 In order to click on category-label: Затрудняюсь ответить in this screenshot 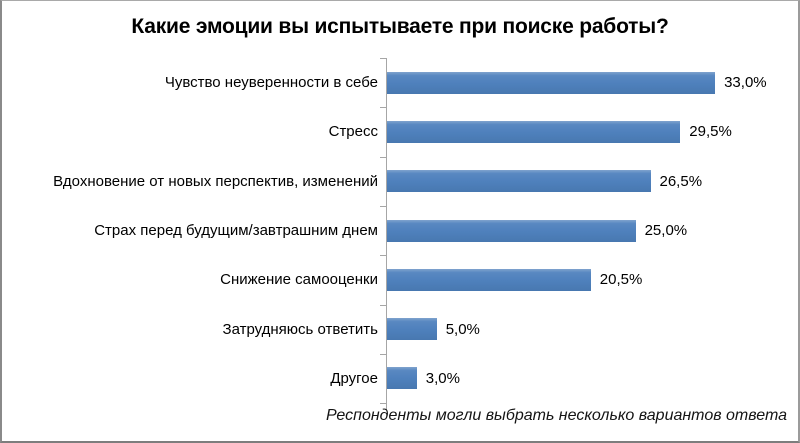, I will do `click(300, 329)`.